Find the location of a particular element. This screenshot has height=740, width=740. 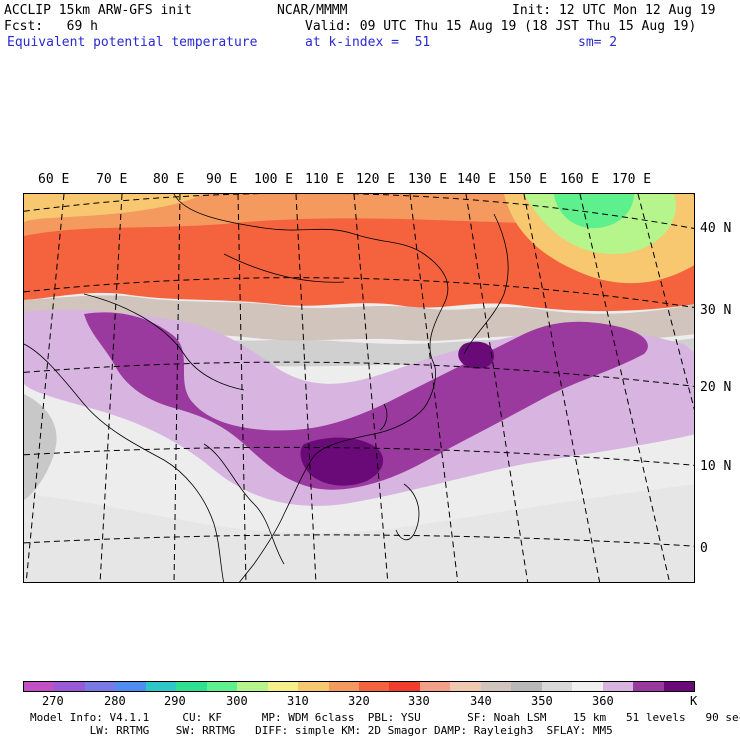

lat-40-line is located at coordinates (359, 211).